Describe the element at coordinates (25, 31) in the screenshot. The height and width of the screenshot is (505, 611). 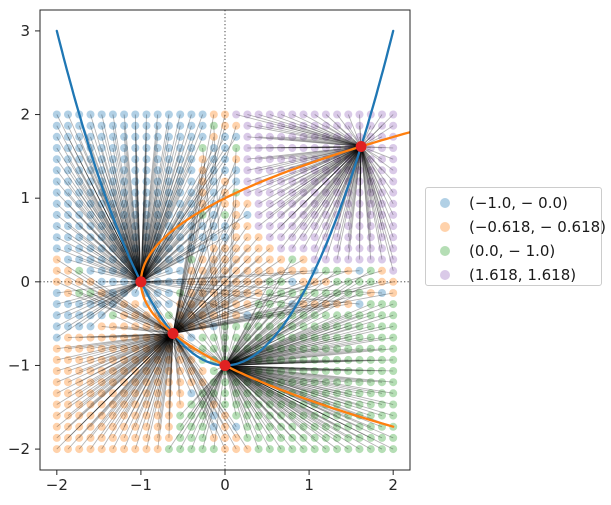
I see `y-tick-label: 3` at that location.